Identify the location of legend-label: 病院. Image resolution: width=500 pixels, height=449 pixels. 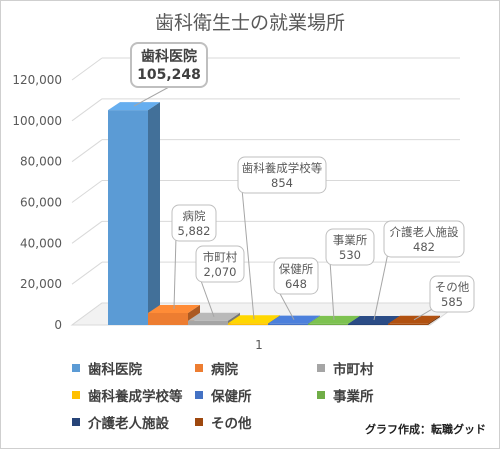
(224, 370).